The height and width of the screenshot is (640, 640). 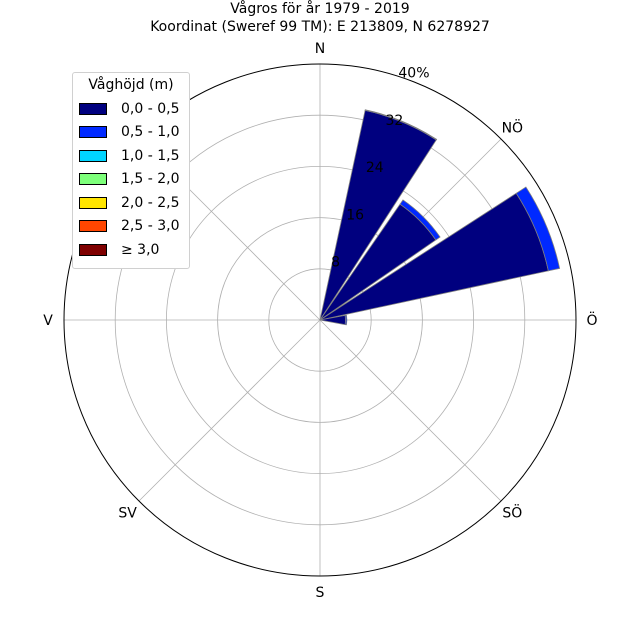 I want to click on legend-item: ≥ 3,0, so click(x=131, y=250).